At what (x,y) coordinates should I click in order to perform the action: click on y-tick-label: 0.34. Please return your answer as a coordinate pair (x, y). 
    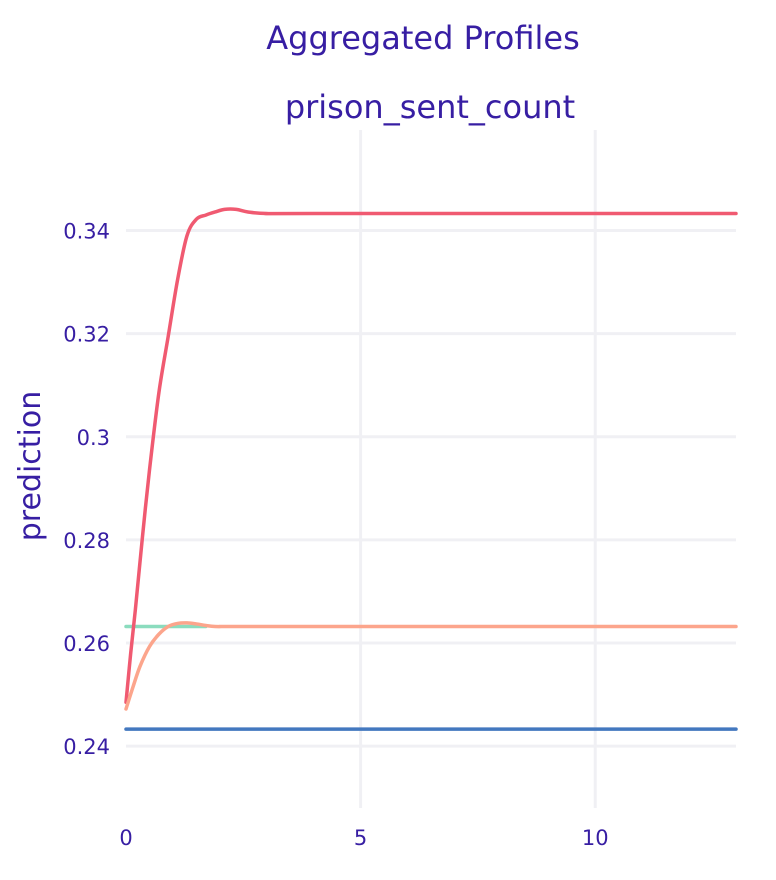
    Looking at the image, I should click on (86, 232).